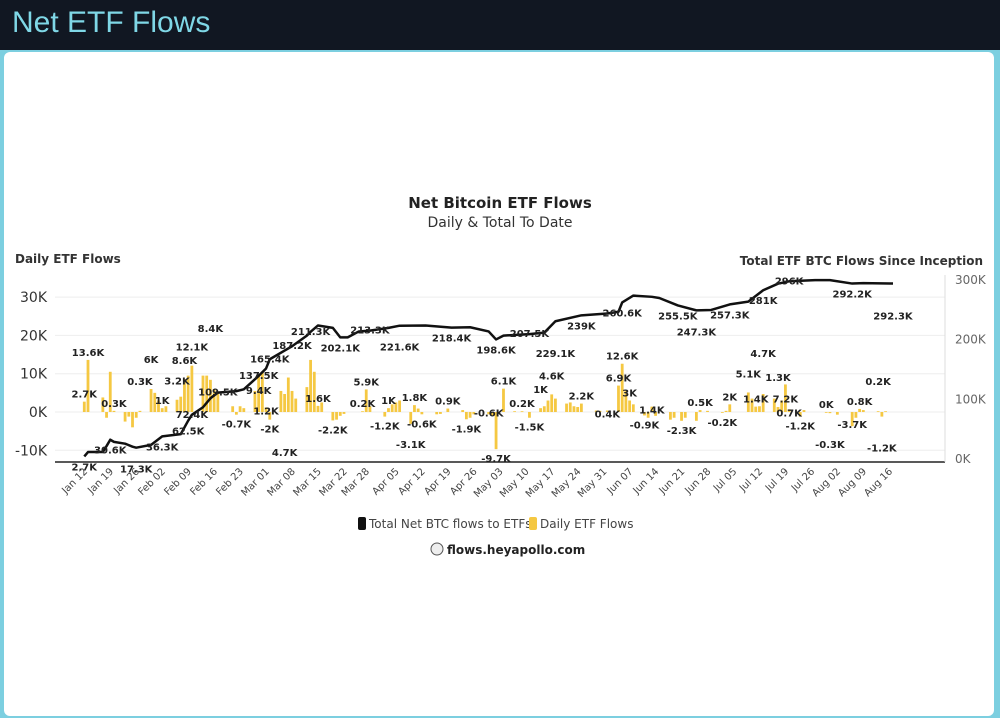 The height and width of the screenshot is (718, 1000). What do you see at coordinates (341, 348) in the screenshot?
I see `total-data-label: 202.1K` at bounding box center [341, 348].